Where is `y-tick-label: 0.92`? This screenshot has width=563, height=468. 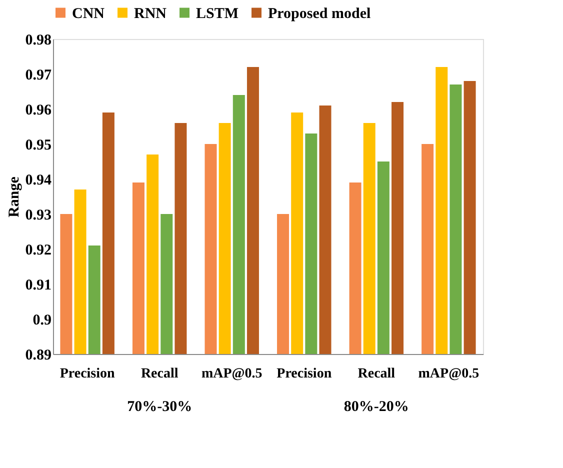
y-tick-label: 0.92 is located at coordinates (38, 250).